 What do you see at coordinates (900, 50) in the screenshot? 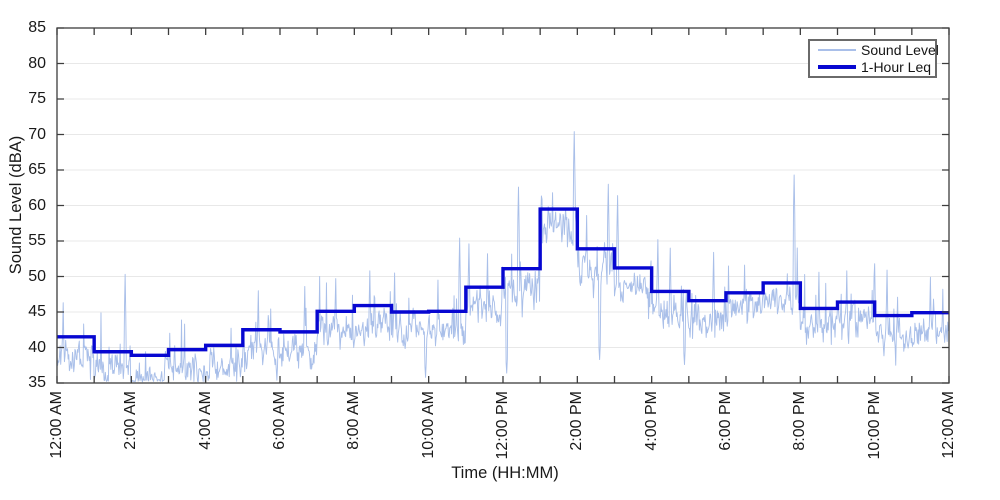
I see `legend-label-sound-level: Sound Level` at bounding box center [900, 50].